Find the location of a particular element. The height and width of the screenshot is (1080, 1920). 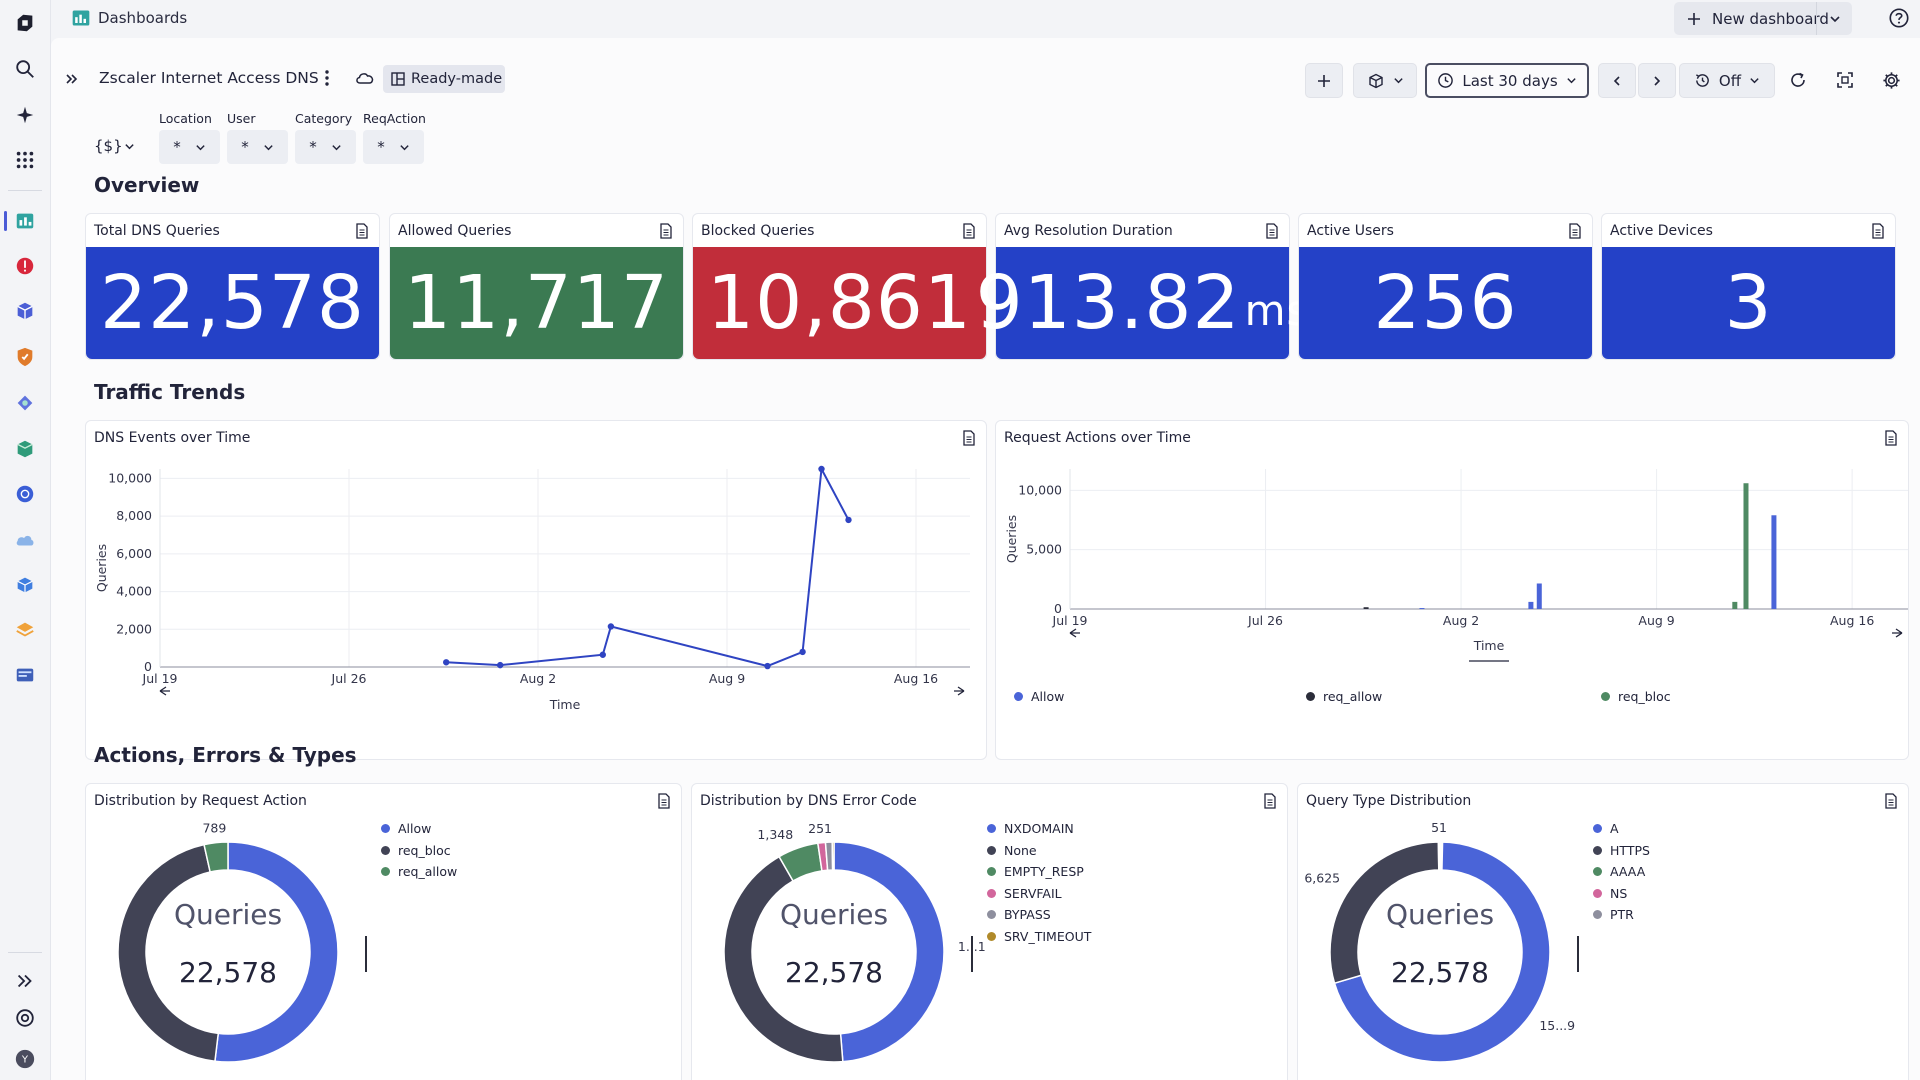

variable-select-category: * is located at coordinates (325, 147).